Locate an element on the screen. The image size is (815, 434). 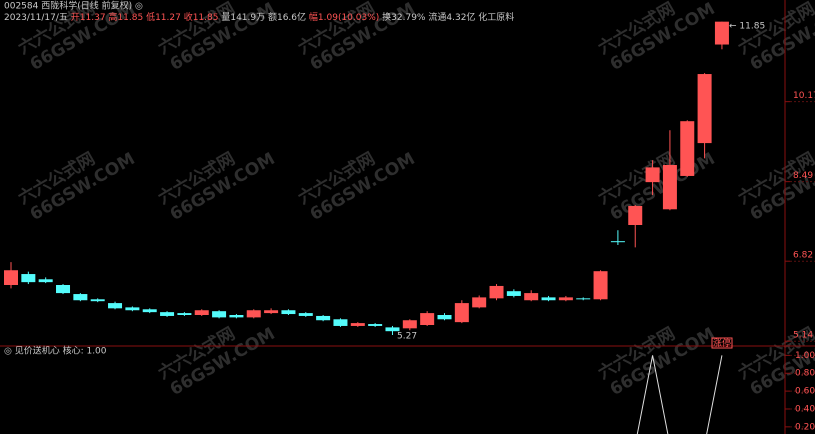
quote-item: 低11.27 is located at coordinates (163, 17).